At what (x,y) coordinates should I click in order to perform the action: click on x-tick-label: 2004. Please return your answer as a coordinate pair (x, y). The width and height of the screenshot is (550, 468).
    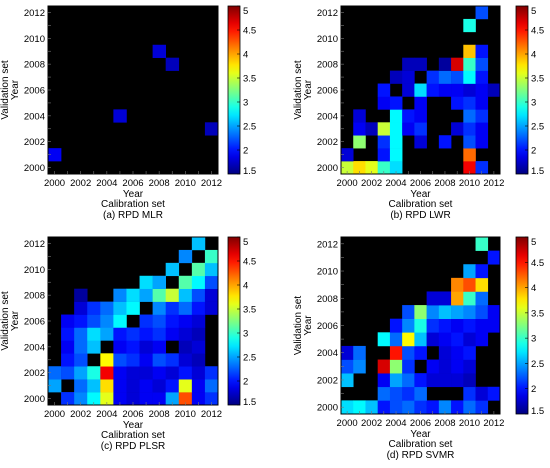
    Looking at the image, I should click on (106, 183).